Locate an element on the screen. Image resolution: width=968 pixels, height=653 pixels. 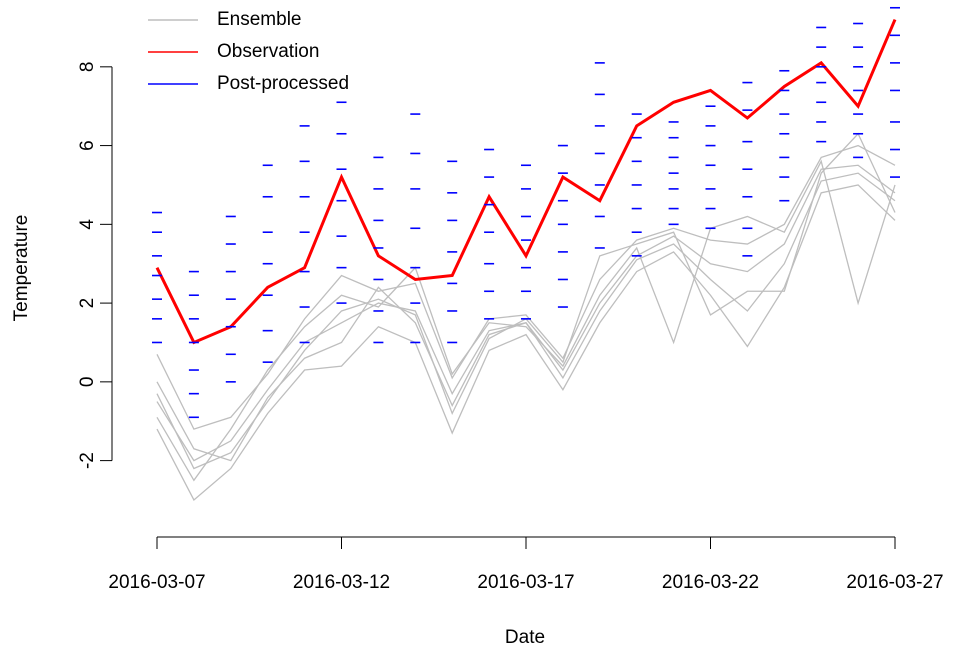
y-tick-label: 6 is located at coordinates (87, 145).